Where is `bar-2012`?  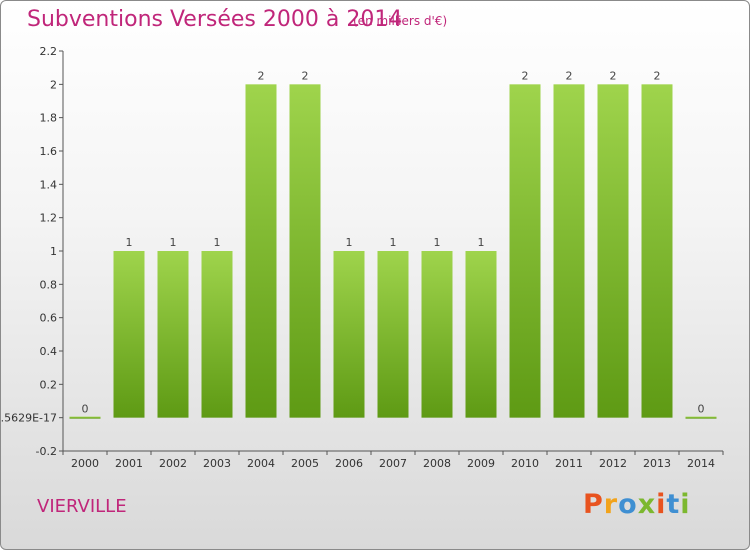
bar-2012 is located at coordinates (613, 251).